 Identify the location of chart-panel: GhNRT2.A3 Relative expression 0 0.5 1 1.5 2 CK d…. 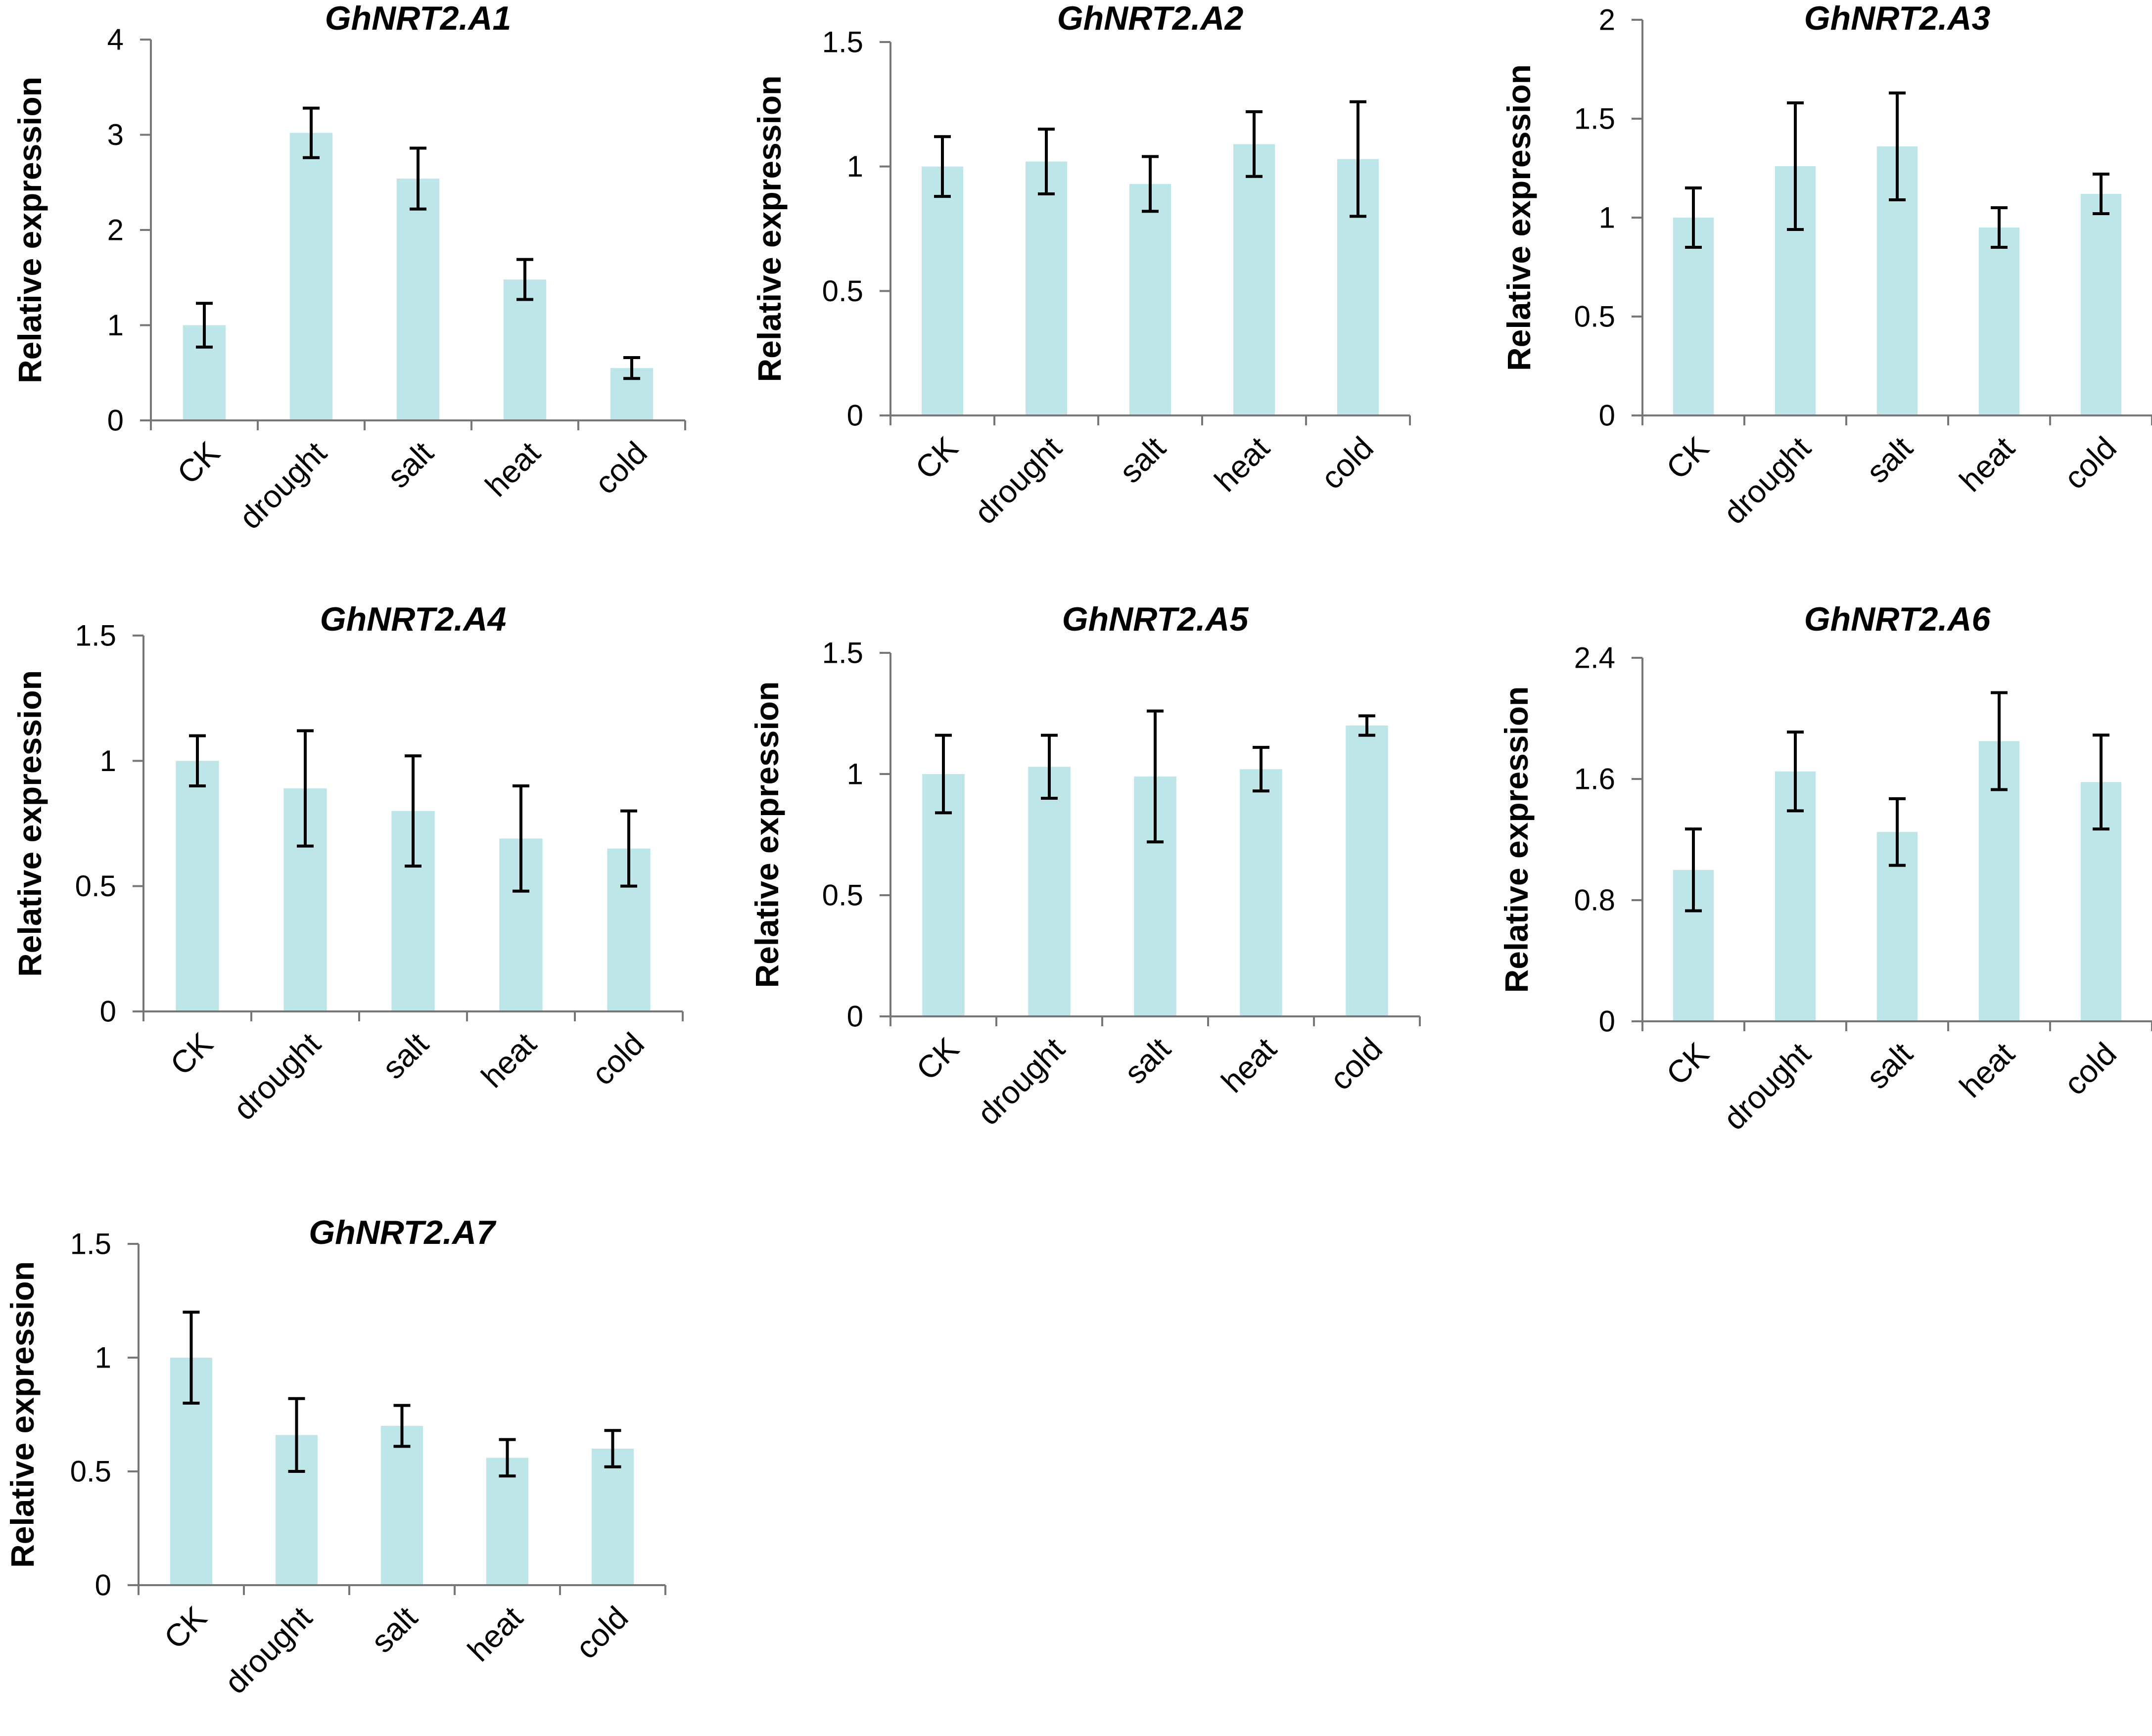
(1826, 265).